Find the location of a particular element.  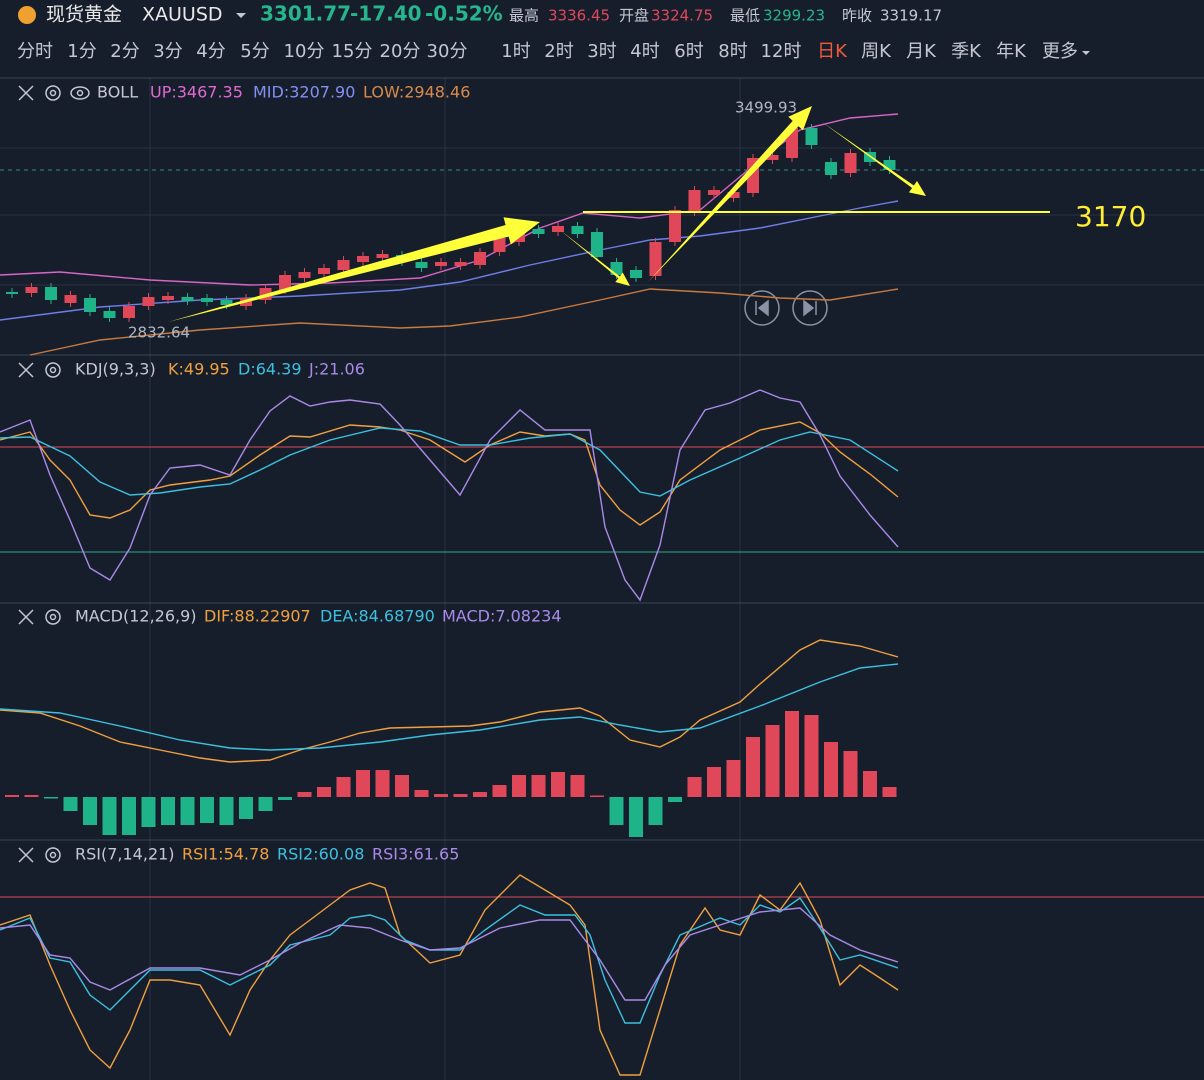

timeframe-tab: 15分 is located at coordinates (352, 51).